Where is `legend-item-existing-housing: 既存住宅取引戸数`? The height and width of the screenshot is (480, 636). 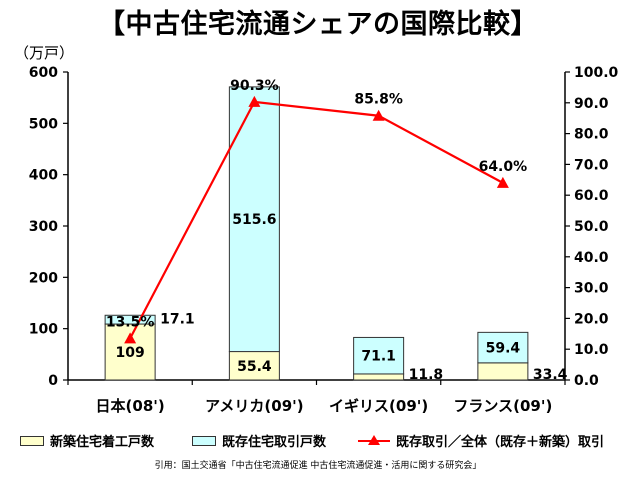 legend-item-existing-housing: 既存住宅取引戸数 is located at coordinates (259, 440).